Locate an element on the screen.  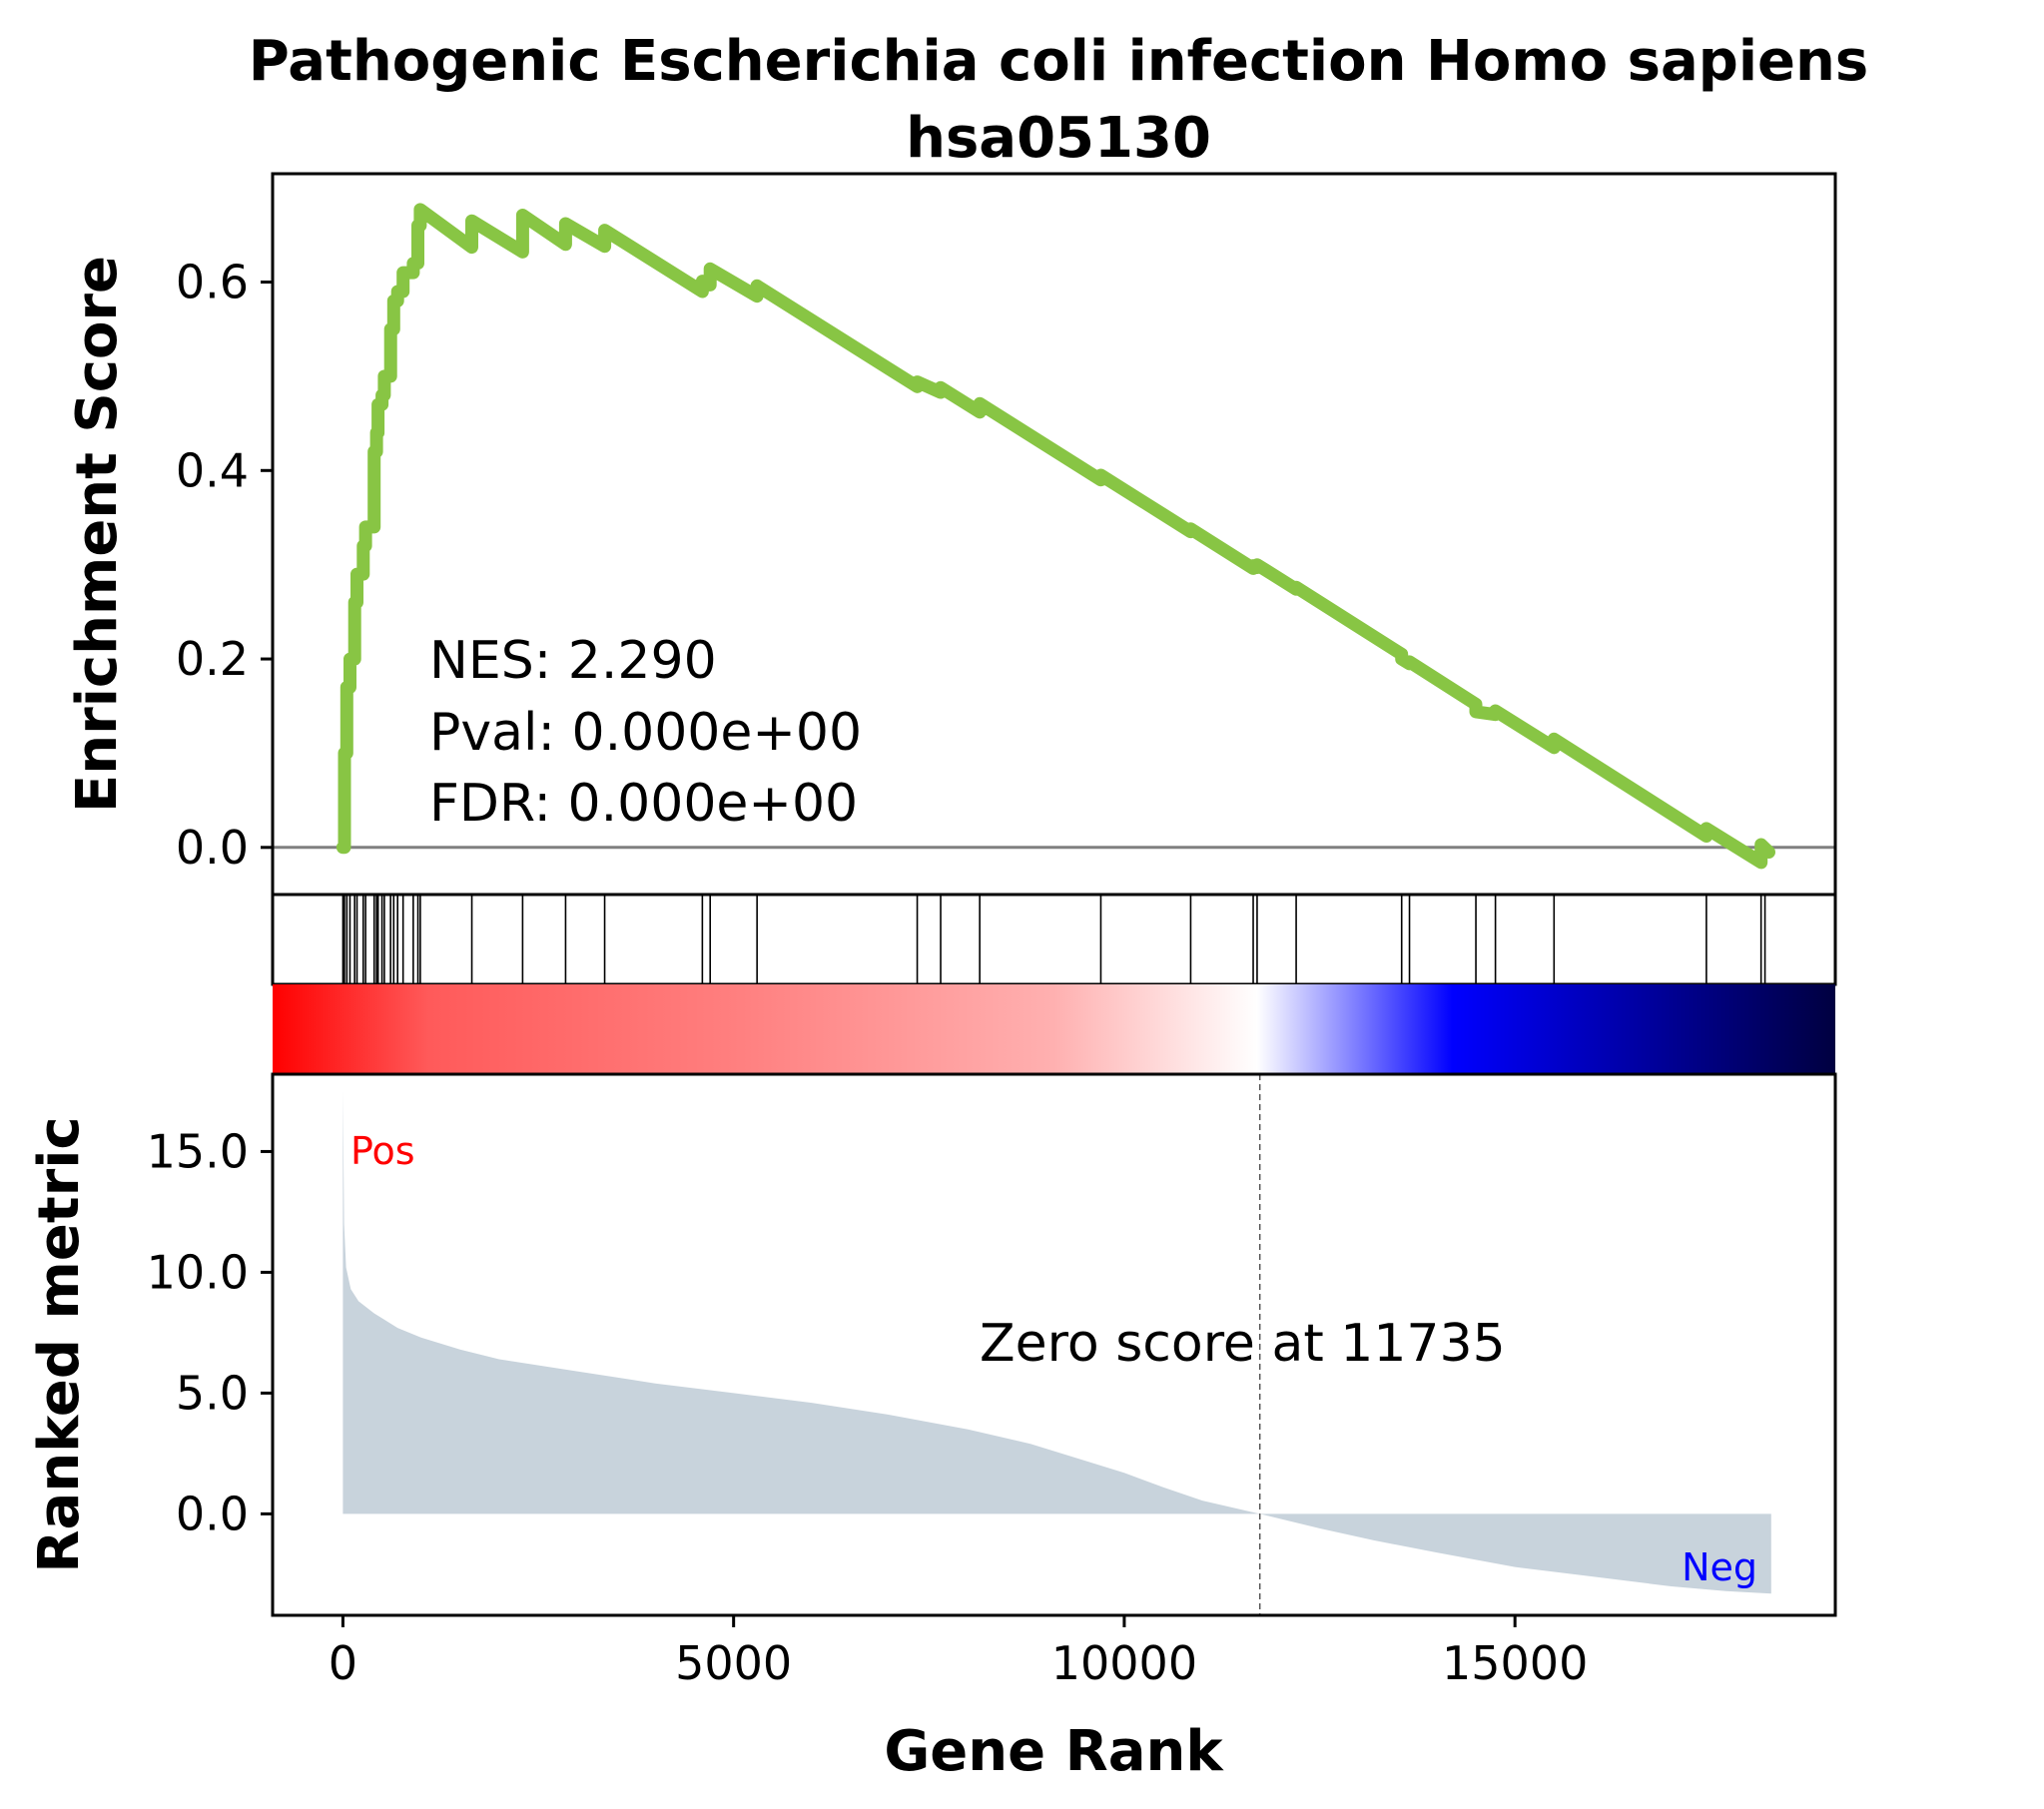
es-y-tick-label: 0.6 is located at coordinates (212, 283).